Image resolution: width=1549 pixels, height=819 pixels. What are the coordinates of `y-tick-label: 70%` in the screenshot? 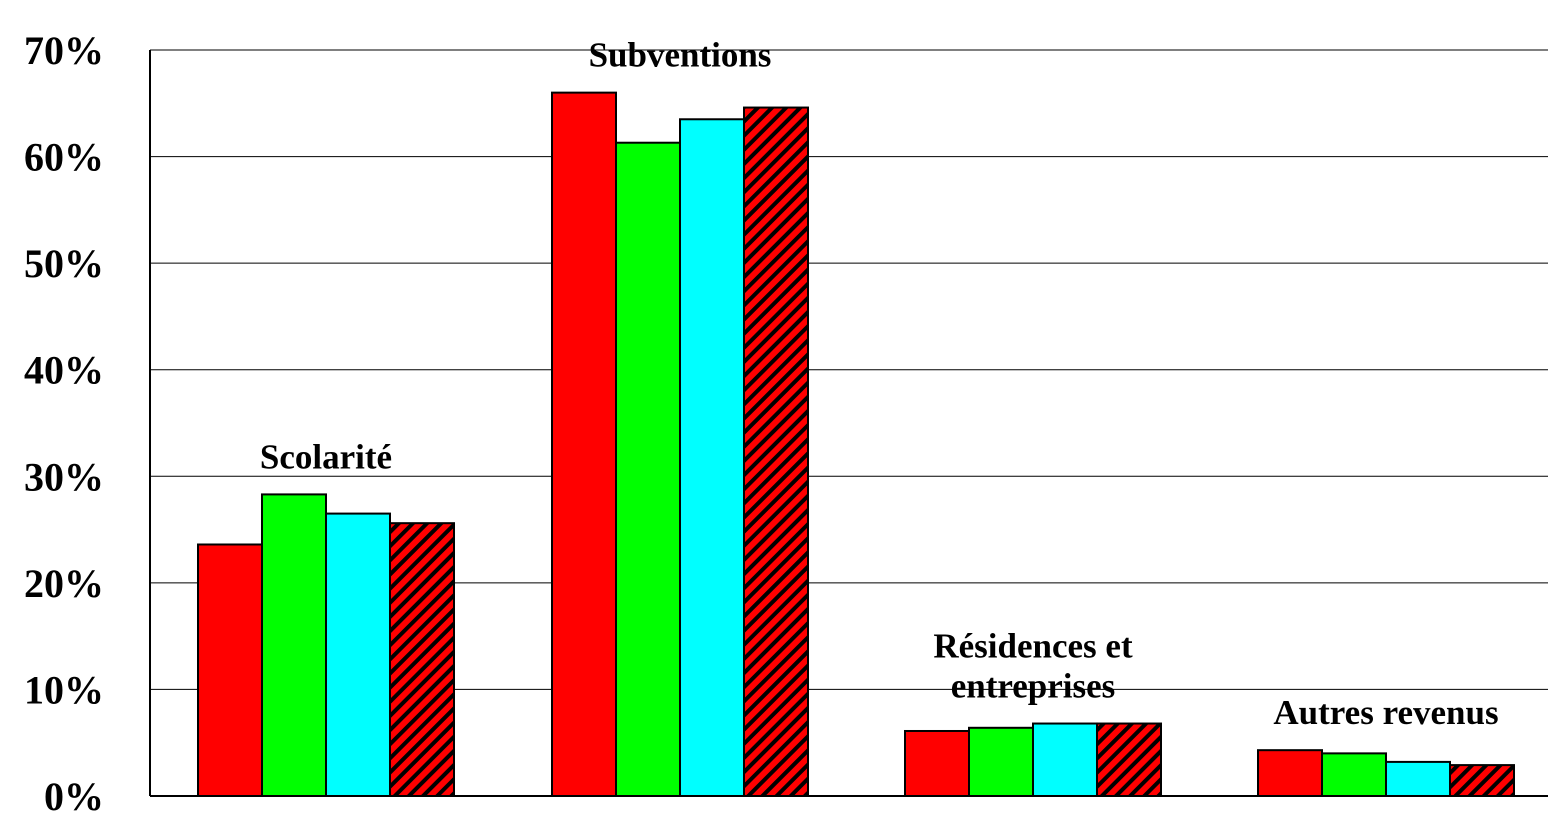 It's located at (64, 50).